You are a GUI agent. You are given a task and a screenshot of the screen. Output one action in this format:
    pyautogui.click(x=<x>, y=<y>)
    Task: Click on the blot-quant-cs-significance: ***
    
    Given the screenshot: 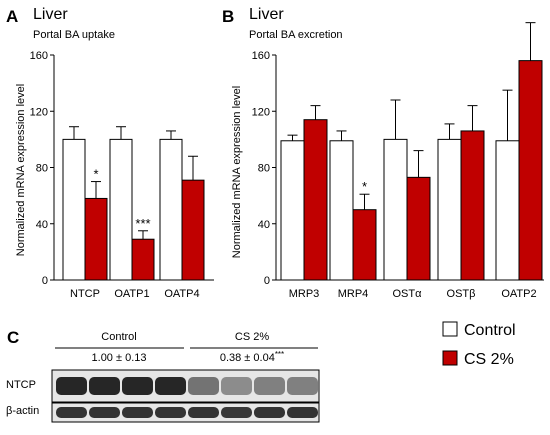 What is the action you would take?
    pyautogui.click(x=279, y=354)
    